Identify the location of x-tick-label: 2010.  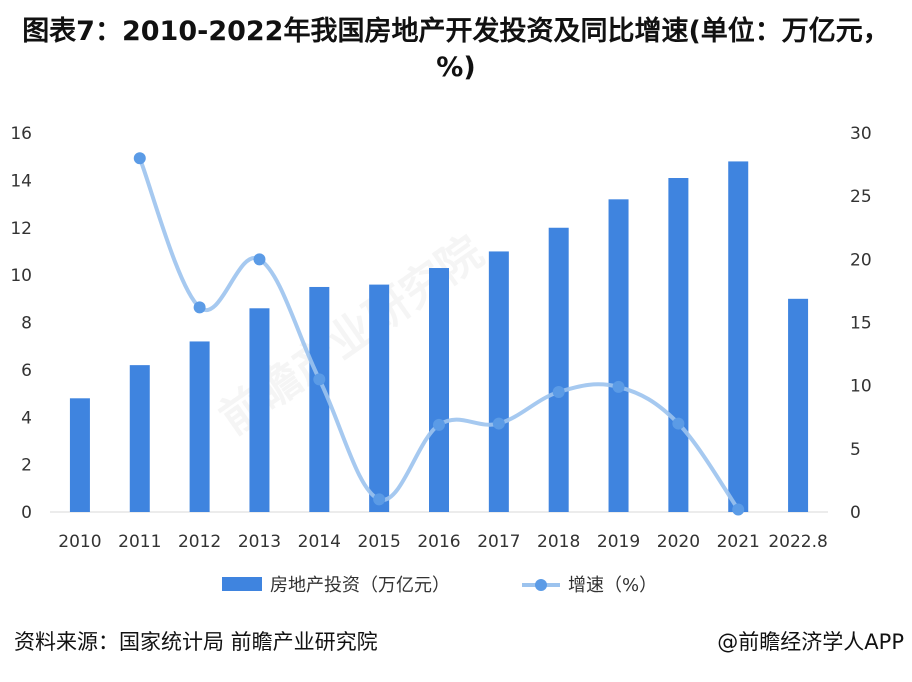
(79, 542).